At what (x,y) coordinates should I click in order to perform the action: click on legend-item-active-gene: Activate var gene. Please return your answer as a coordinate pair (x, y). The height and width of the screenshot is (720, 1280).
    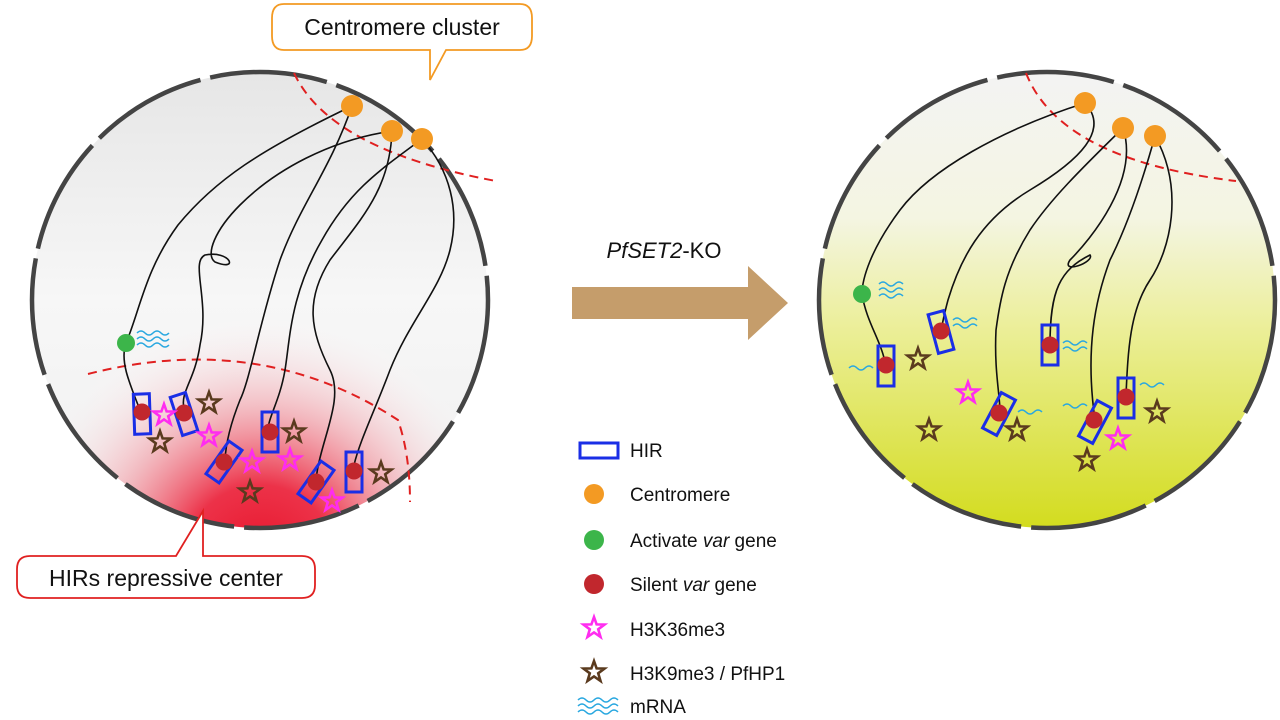
    Looking at the image, I should click on (680, 541).